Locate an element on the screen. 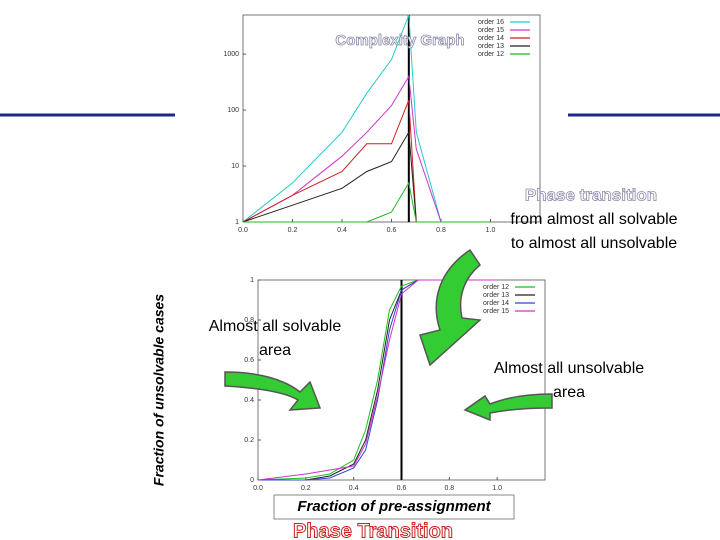 The height and width of the screenshot is (540, 720). unsolvable-label: Almost all unsolvable is located at coordinates (569, 368).